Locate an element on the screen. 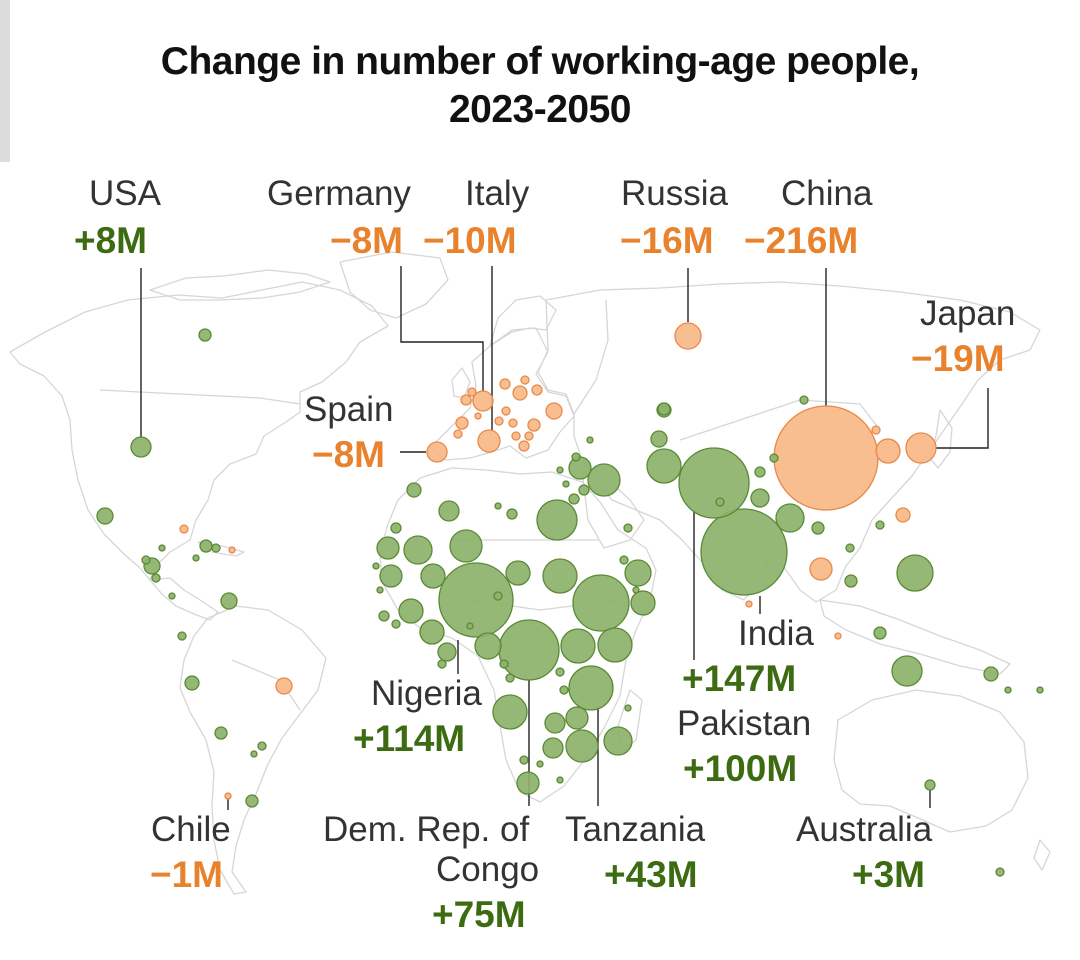  bubble-bangladesh is located at coordinates (790, 518).